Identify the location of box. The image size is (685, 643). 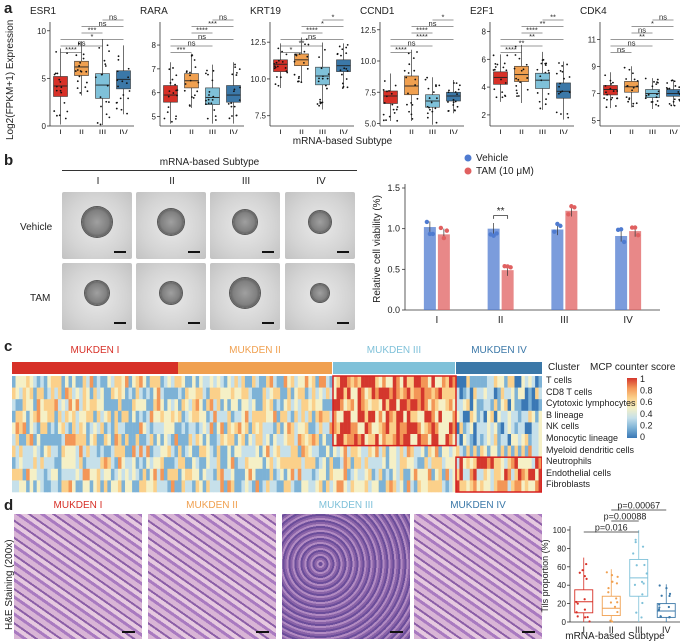
(563, 90).